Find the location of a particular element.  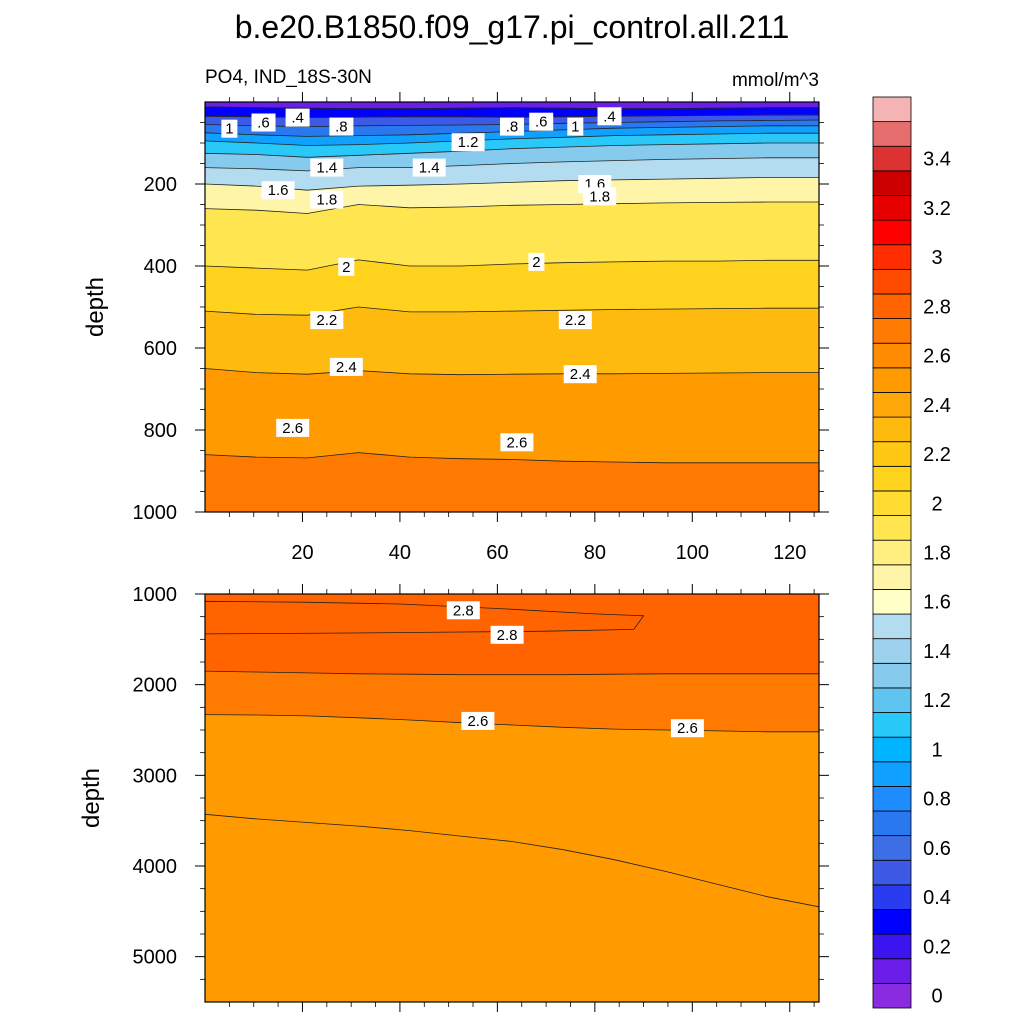

upper-contour-label-9: 1.4 is located at coordinates (327, 167).